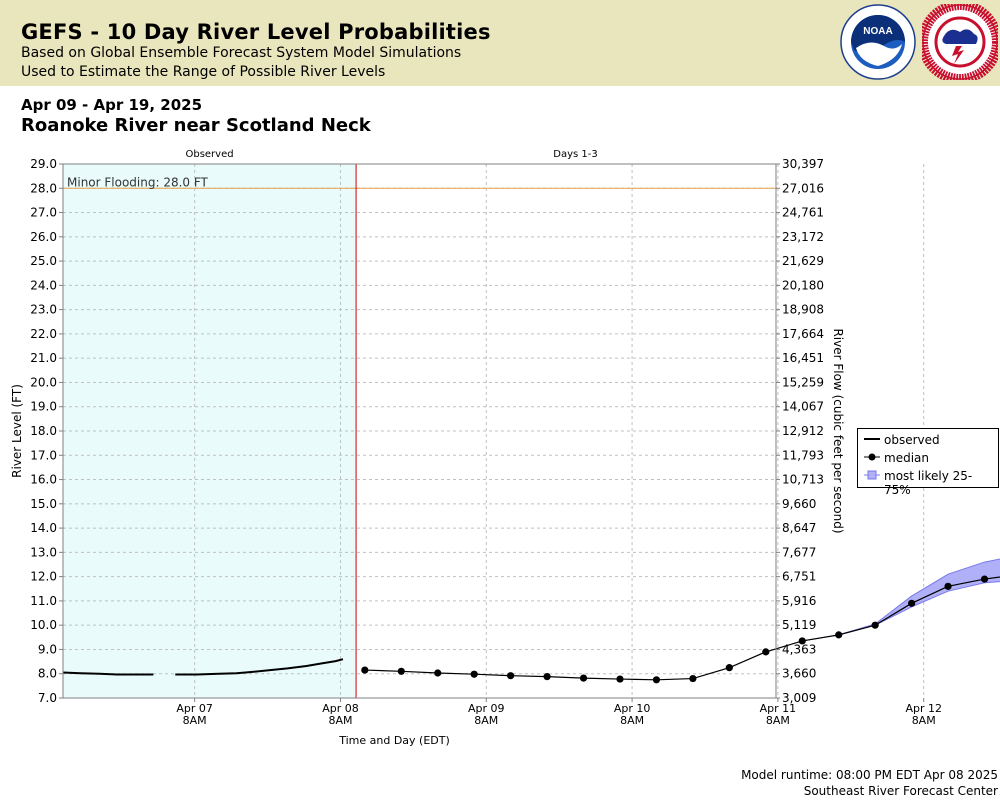 This screenshot has height=800, width=1000. I want to click on y-tick-label: 26.0, so click(43, 237).